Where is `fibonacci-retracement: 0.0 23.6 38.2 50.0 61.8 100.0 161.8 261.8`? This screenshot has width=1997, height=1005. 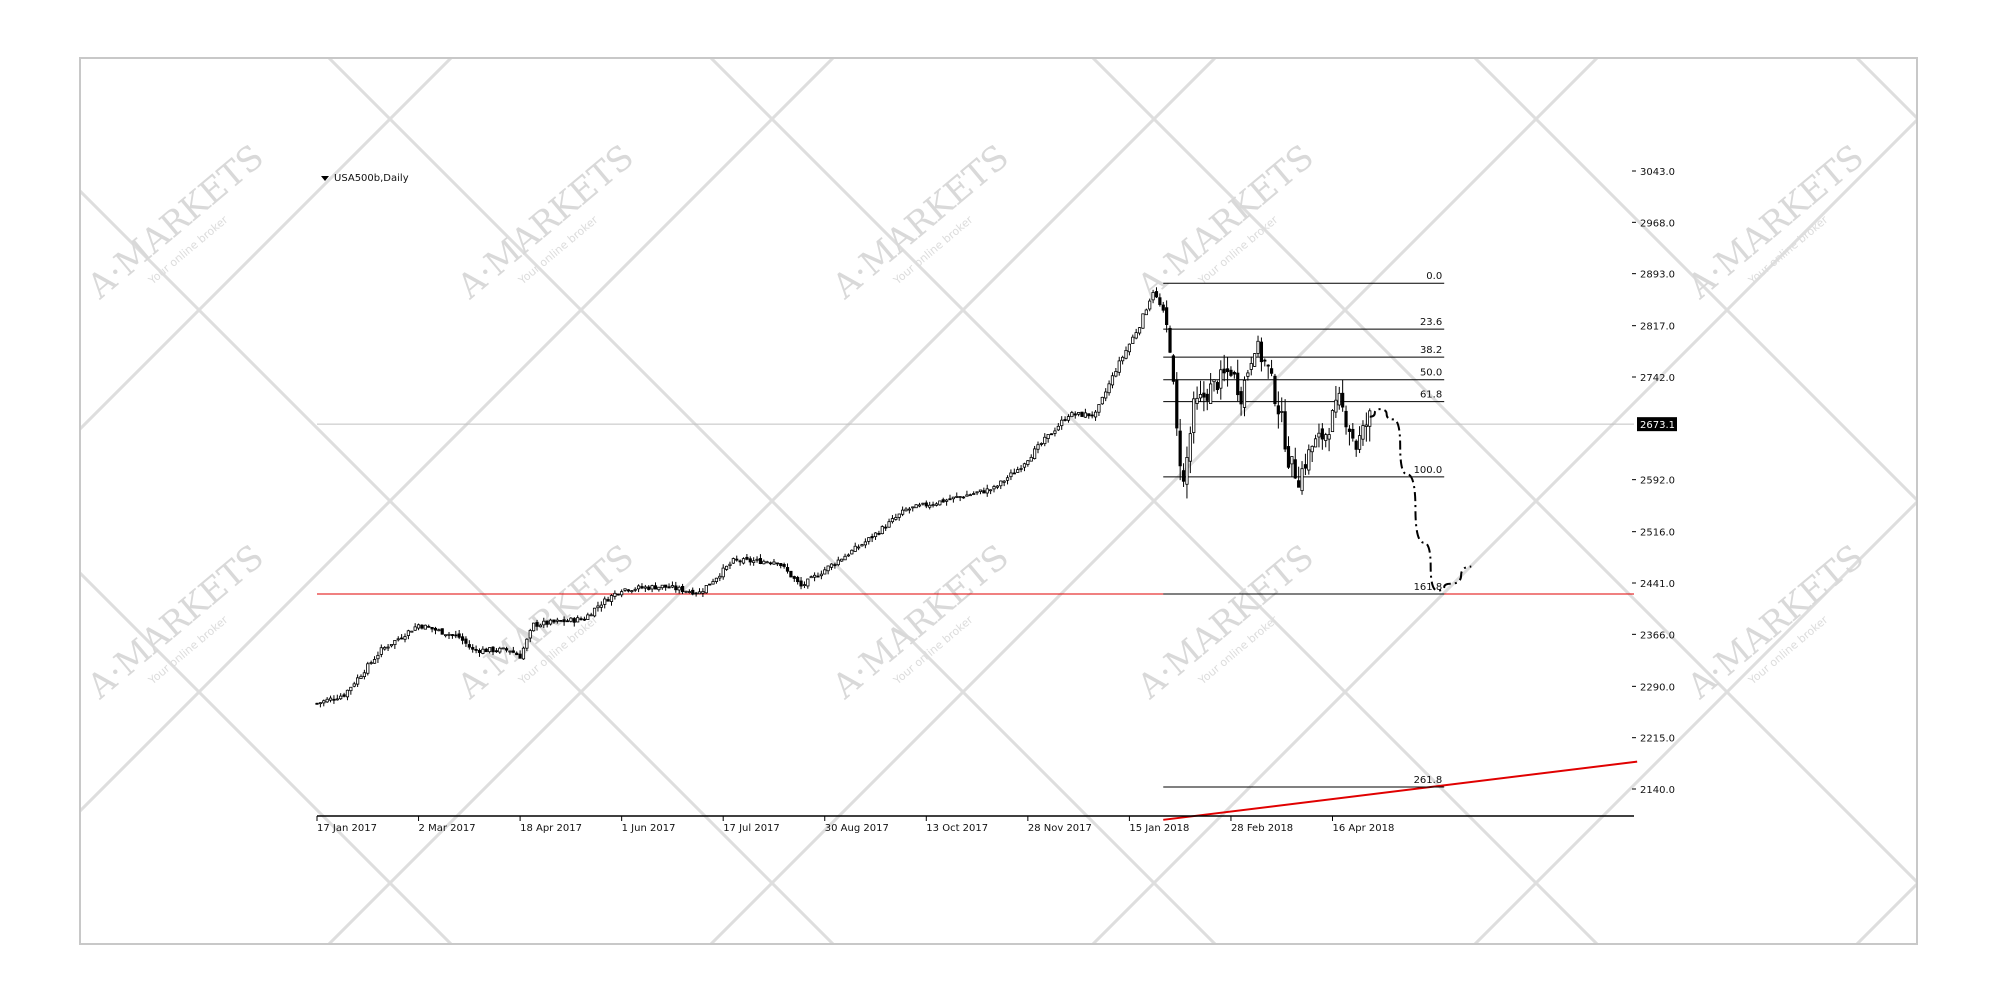 fibonacci-retracement: 0.0 23.6 38.2 50.0 61.8 100.0 161.8 261.8 is located at coordinates (1304, 529).